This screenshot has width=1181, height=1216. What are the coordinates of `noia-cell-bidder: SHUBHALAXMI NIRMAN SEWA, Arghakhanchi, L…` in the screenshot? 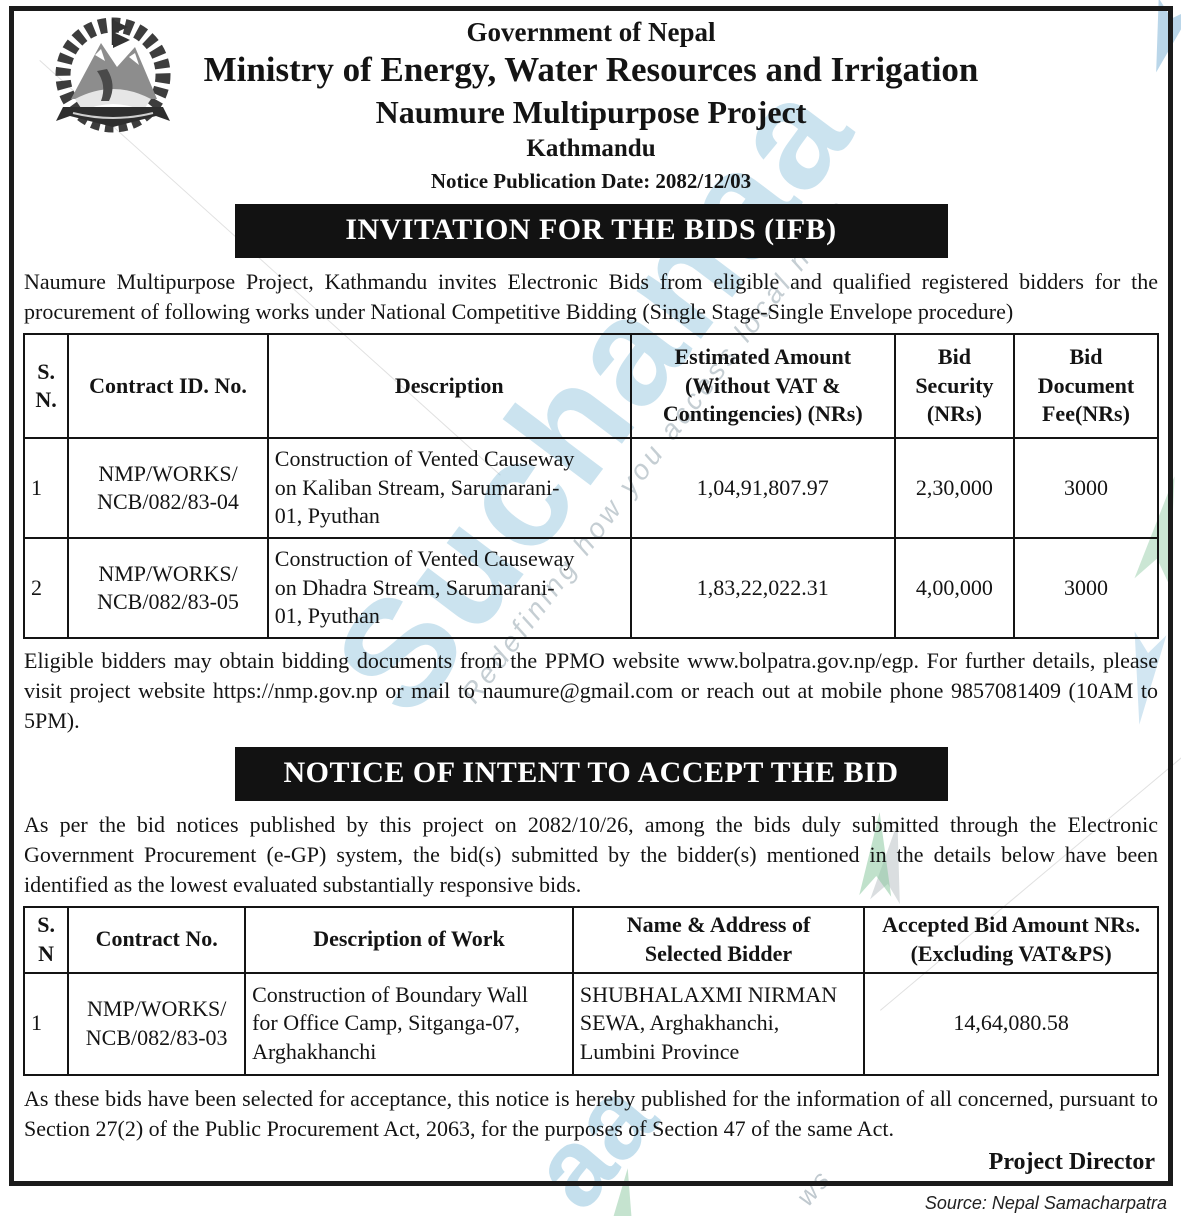 It's located at (718, 1023).